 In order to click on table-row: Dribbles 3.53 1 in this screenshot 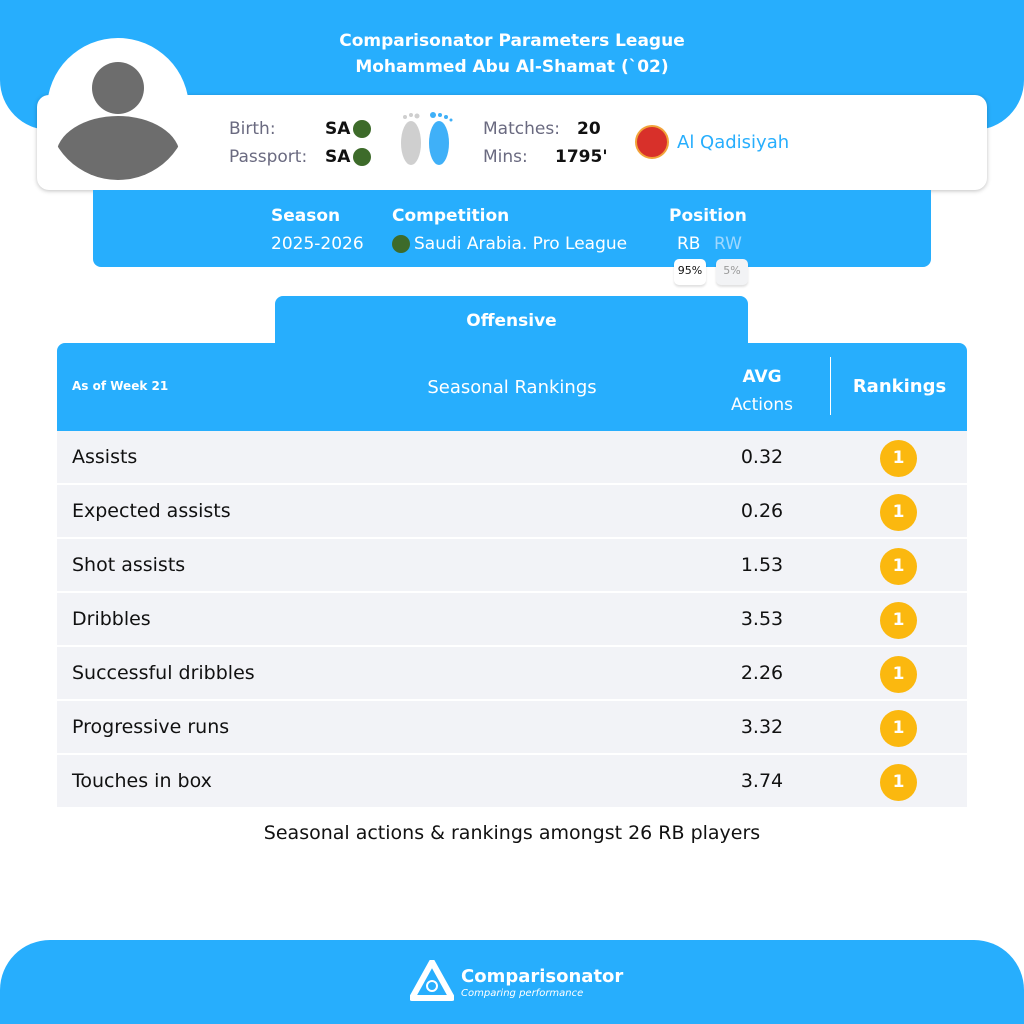, I will do `click(512, 620)`.